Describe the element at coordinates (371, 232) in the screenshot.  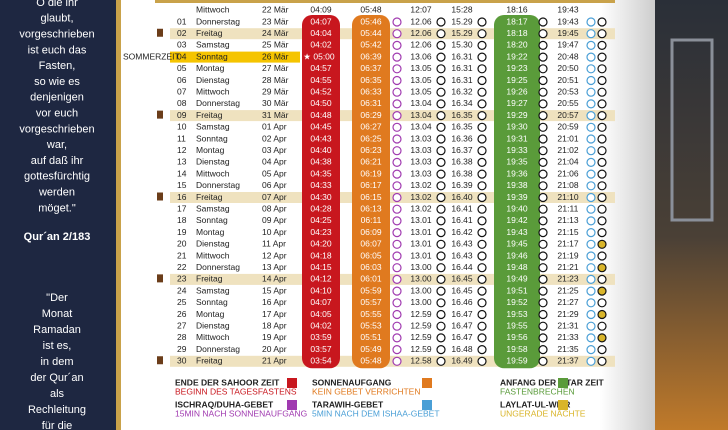
I see `time: 06:09` at that location.